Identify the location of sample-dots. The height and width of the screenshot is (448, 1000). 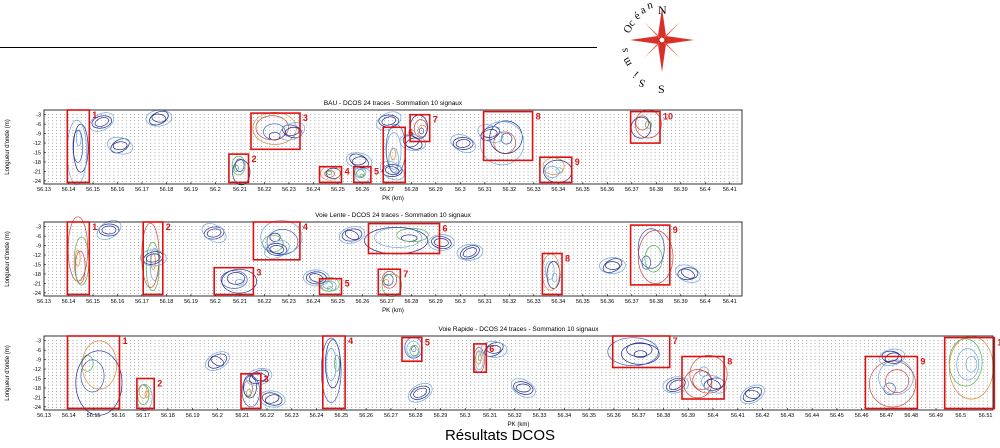
(393, 260).